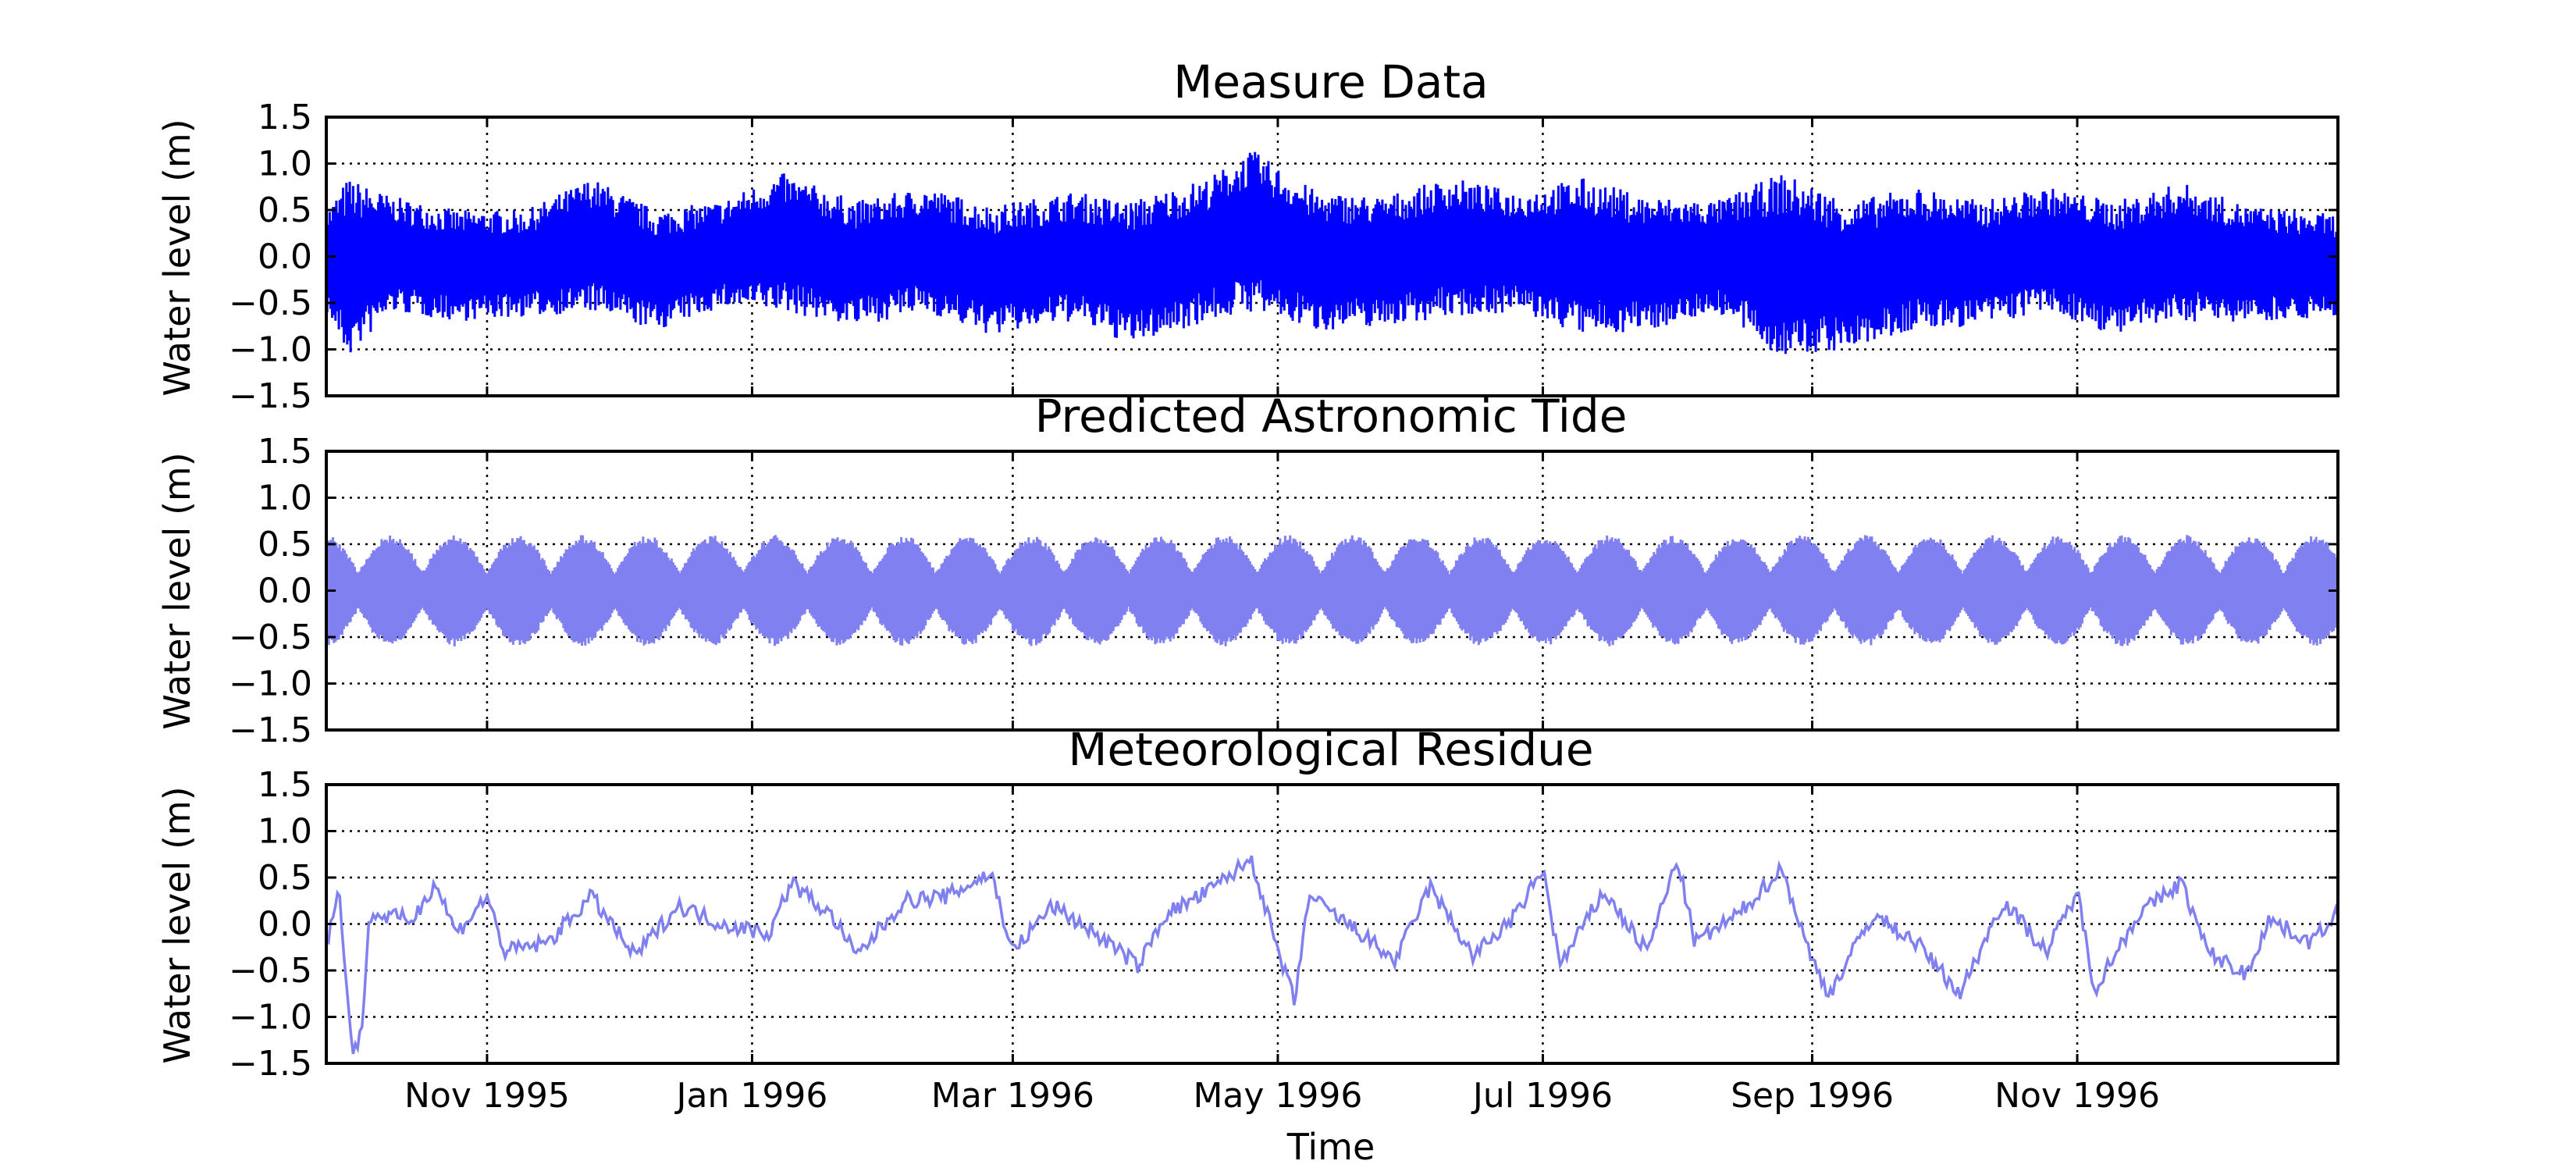 The image size is (2576, 1175). What do you see at coordinates (1330, 749) in the screenshot?
I see `panel-title: Meteorological Residue` at bounding box center [1330, 749].